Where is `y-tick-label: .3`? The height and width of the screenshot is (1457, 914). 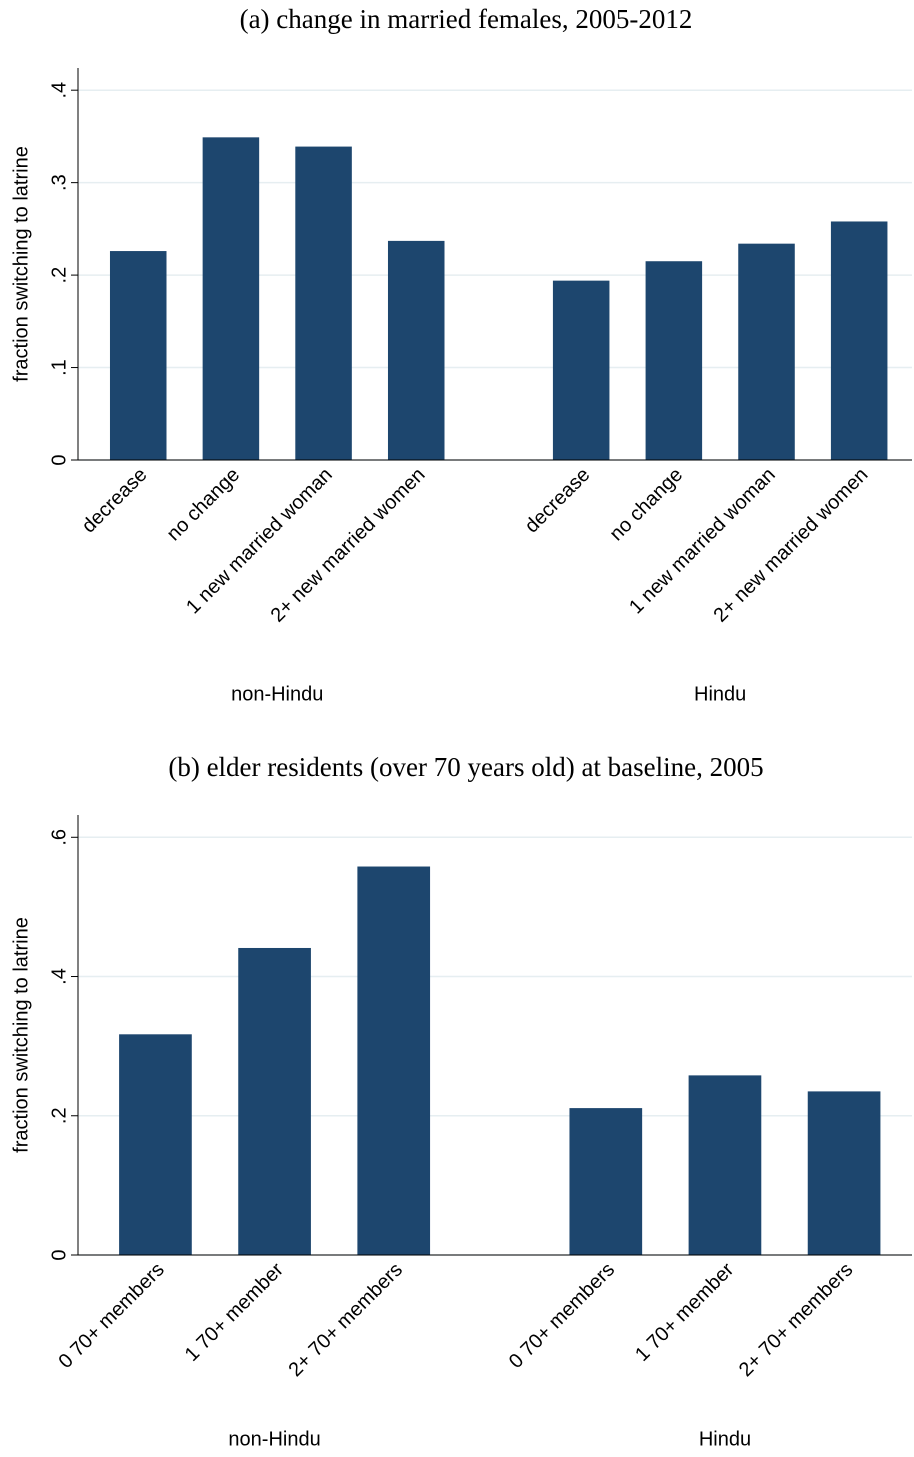
y-tick-label: .3 is located at coordinates (59, 182).